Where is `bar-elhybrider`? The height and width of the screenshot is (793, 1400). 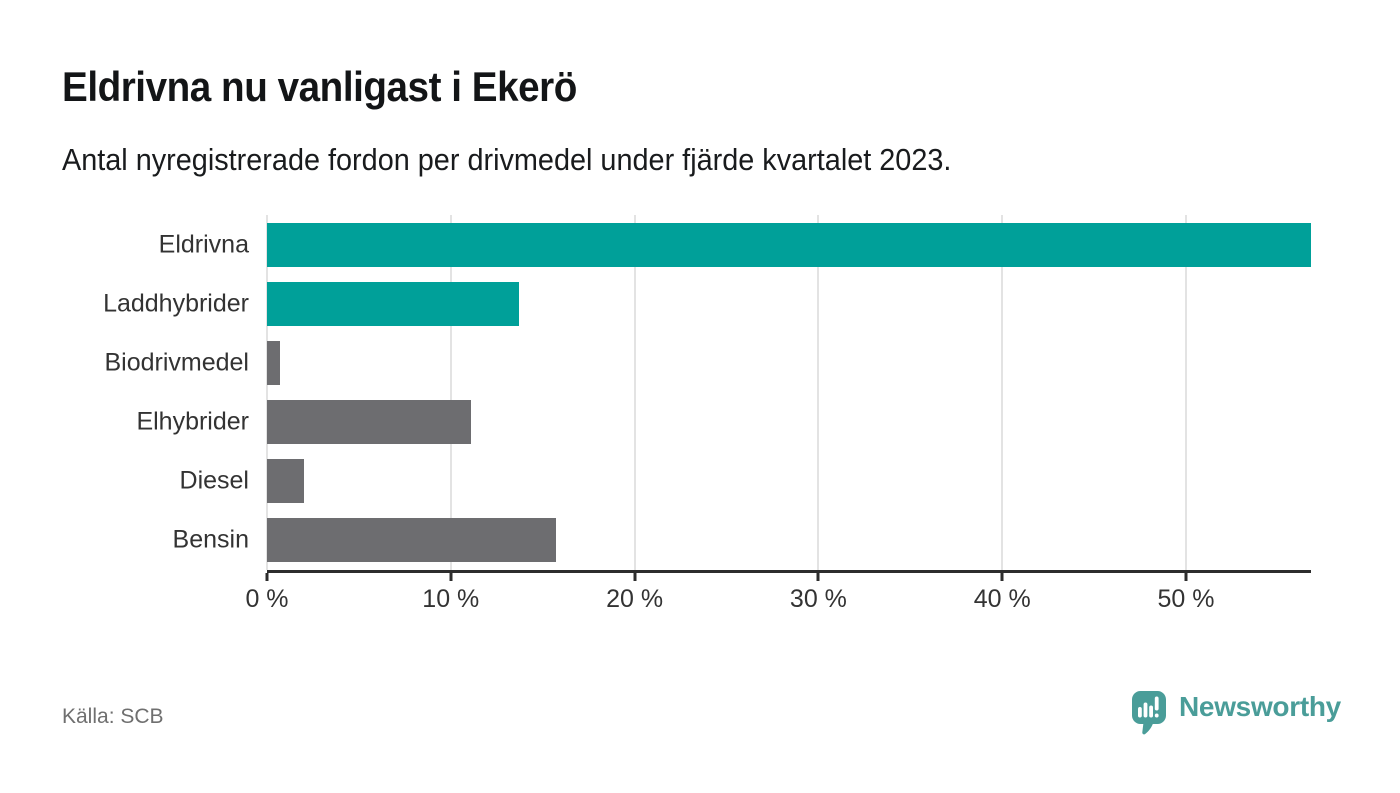
bar-elhybrider is located at coordinates (369, 422).